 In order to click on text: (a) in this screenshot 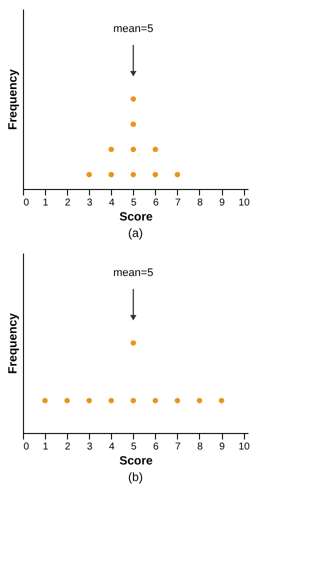, I will do `click(135, 233)`.